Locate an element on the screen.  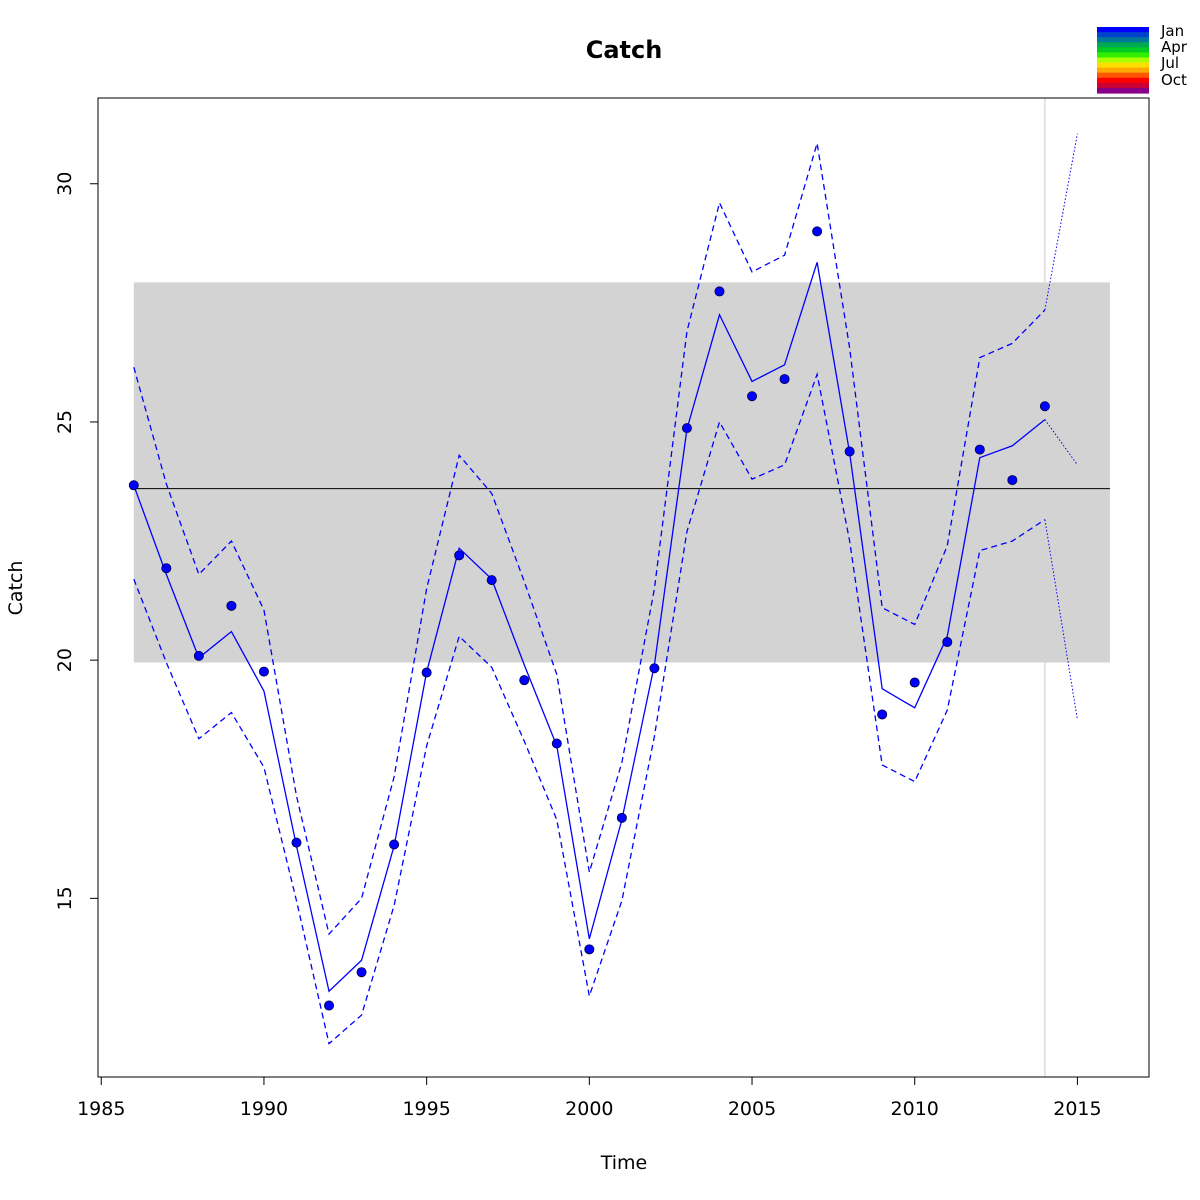
x-tick-label: 1985 is located at coordinates (101, 1109).